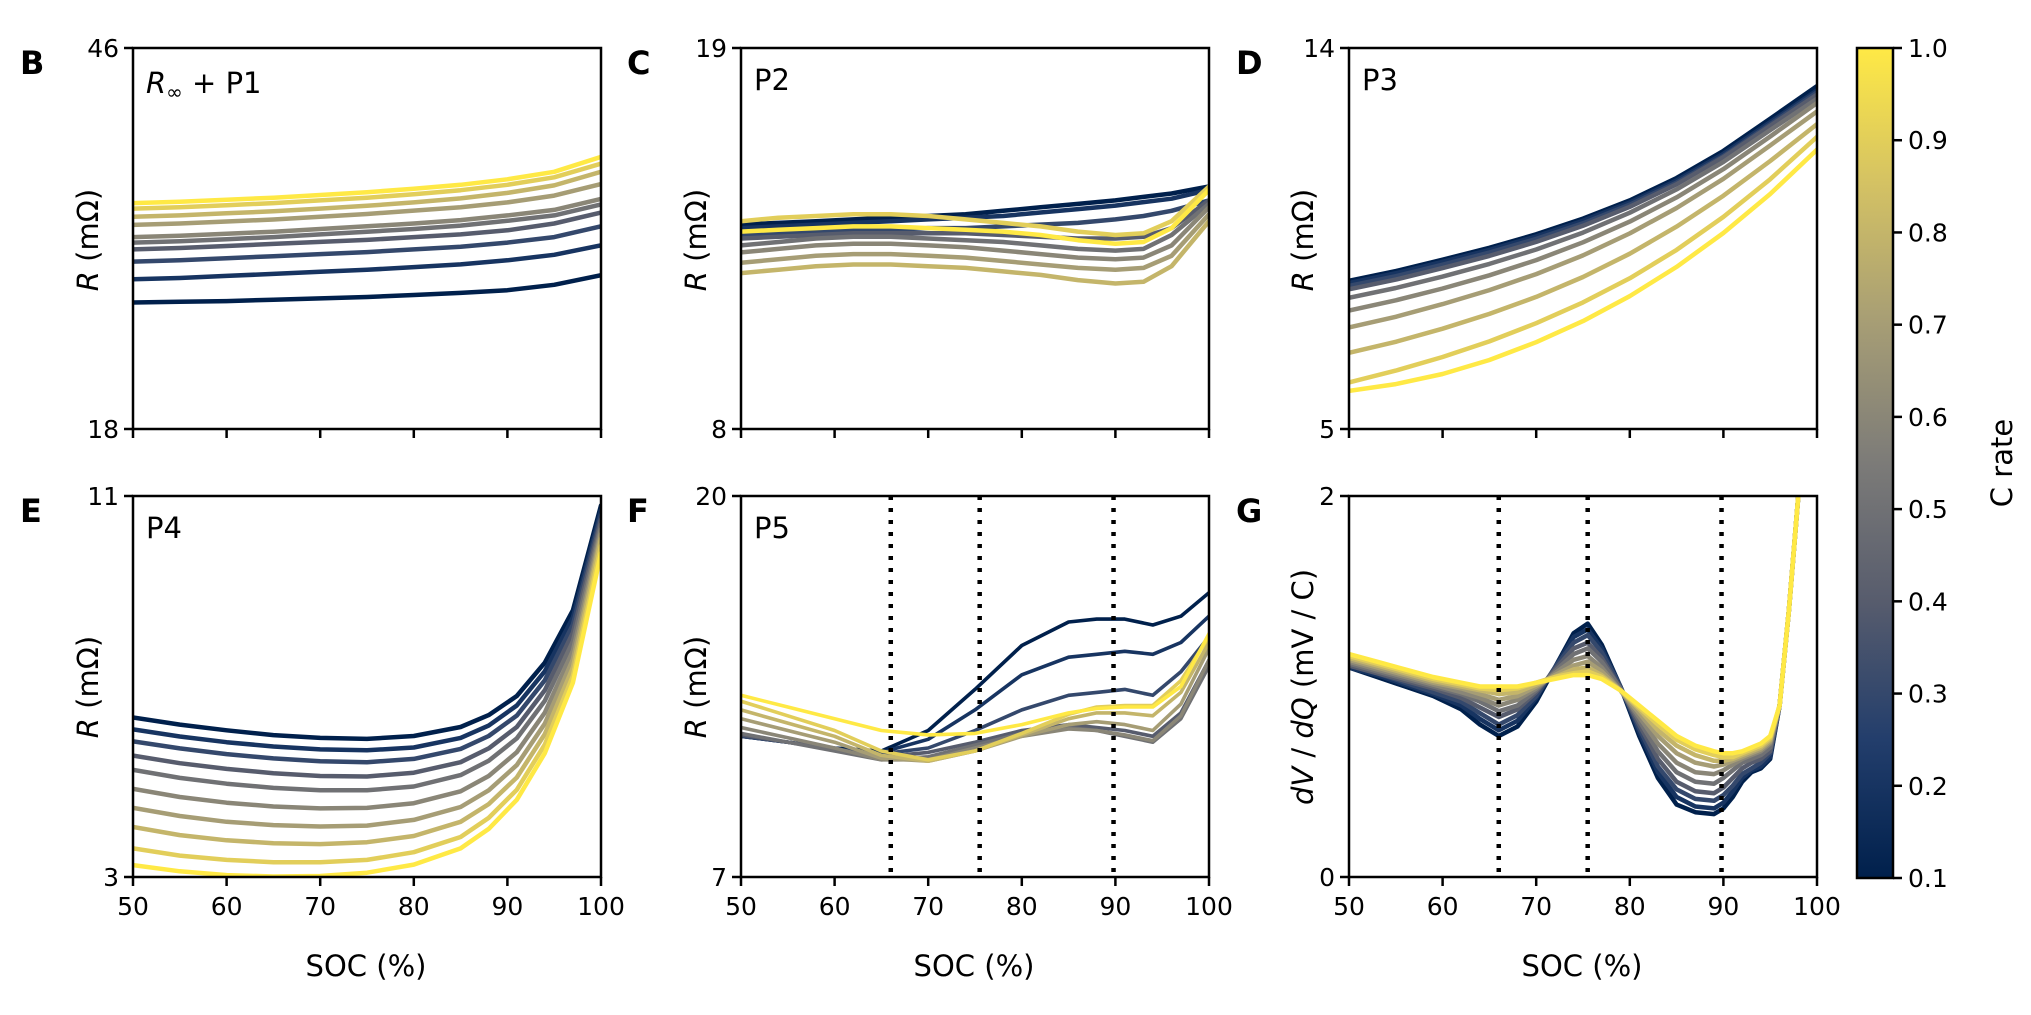 The height and width of the screenshot is (1015, 2031). I want to click on y-tick-label: 14, so click(1319, 48).